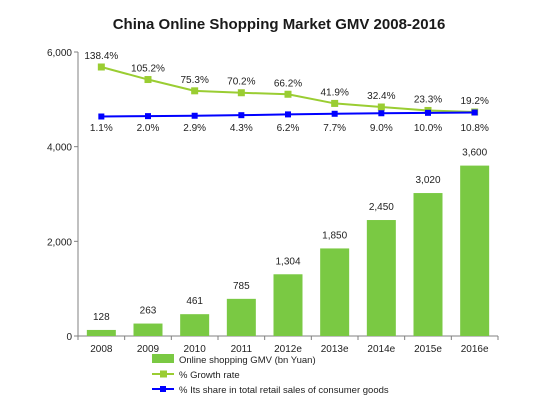 This screenshot has width=547, height=407. Describe the element at coordinates (163, 374) in the screenshot. I see `legend-marker-growth` at that location.